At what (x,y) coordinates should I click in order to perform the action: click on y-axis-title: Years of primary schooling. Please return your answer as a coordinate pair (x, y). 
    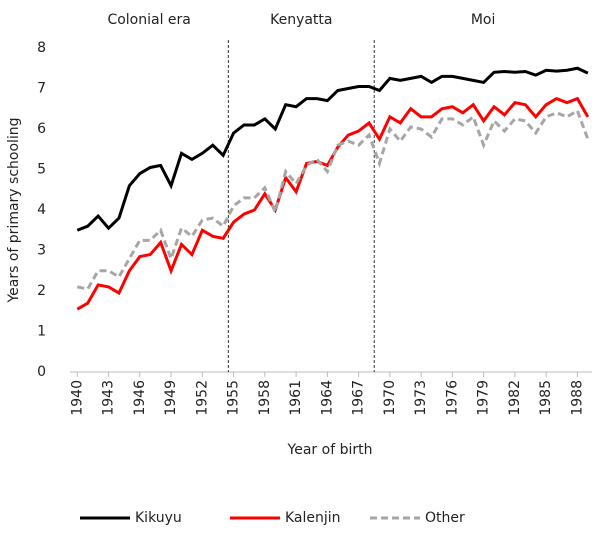
    Looking at the image, I should click on (14, 210).